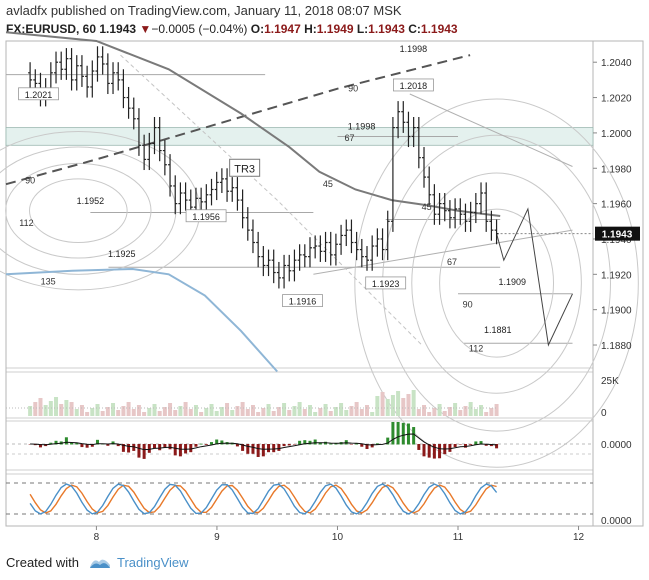 The width and height of the screenshot is (649, 580). Describe the element at coordinates (579, 537) in the screenshot. I see `x-tick-label: 12` at that location.